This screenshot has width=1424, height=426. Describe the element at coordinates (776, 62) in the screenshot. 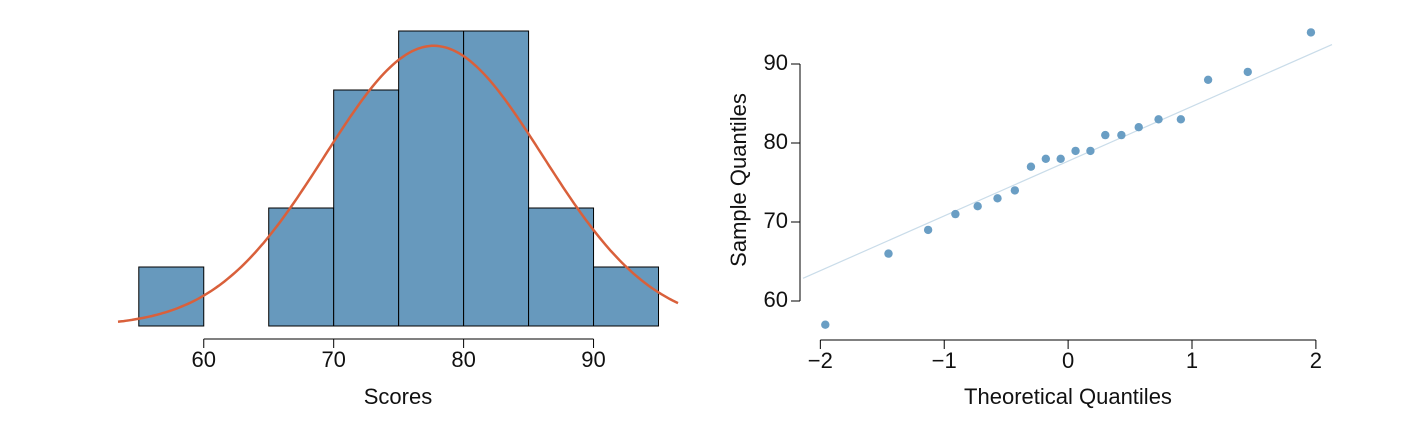

I see `y-tick-label: 90` at that location.